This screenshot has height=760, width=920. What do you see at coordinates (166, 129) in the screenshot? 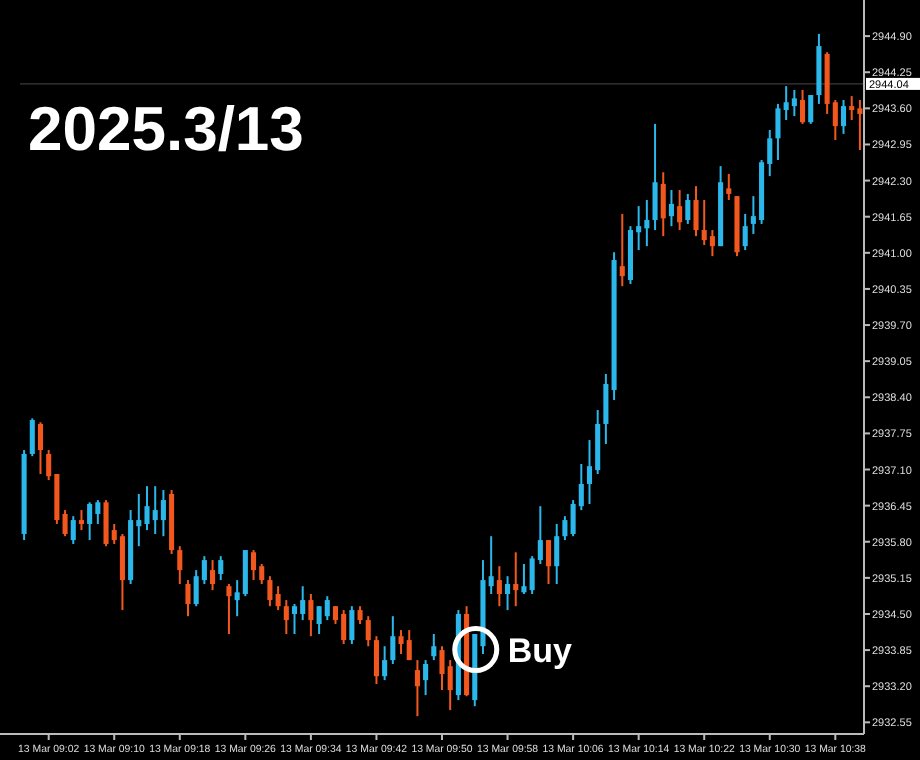
I see `text: 2025.3/13` at bounding box center [166, 129].